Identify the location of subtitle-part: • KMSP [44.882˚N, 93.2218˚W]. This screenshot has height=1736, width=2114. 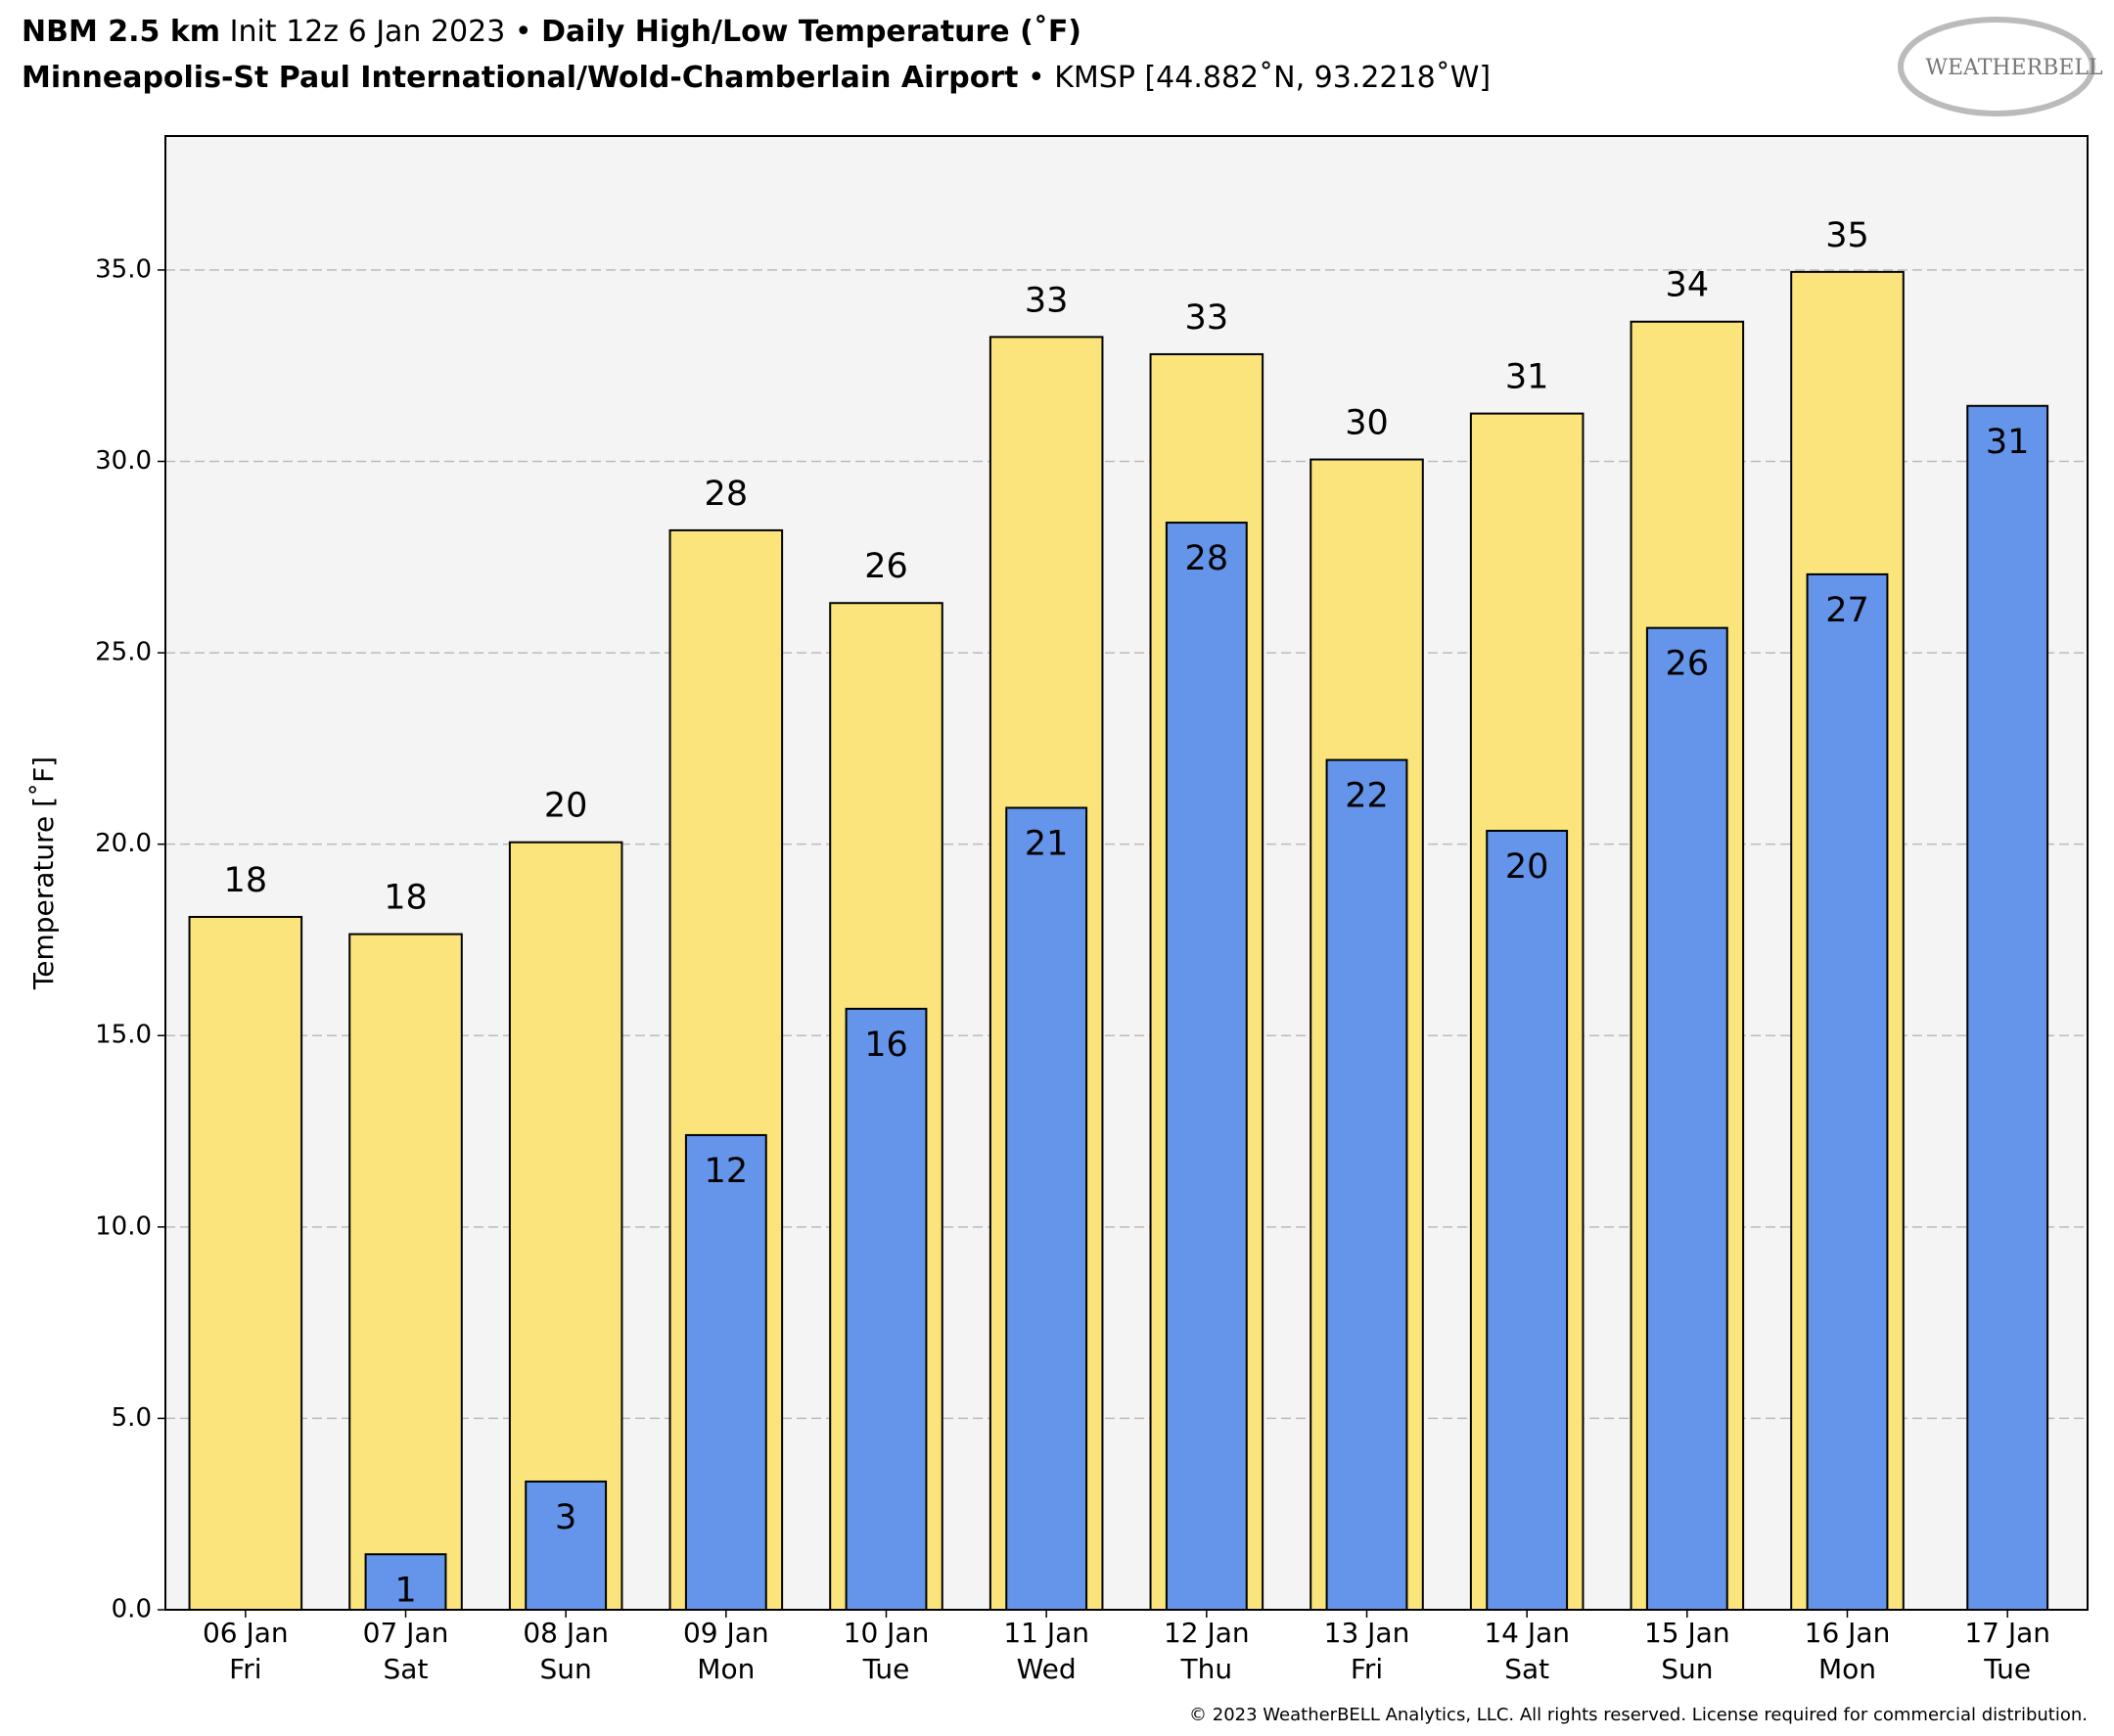
(1254, 78).